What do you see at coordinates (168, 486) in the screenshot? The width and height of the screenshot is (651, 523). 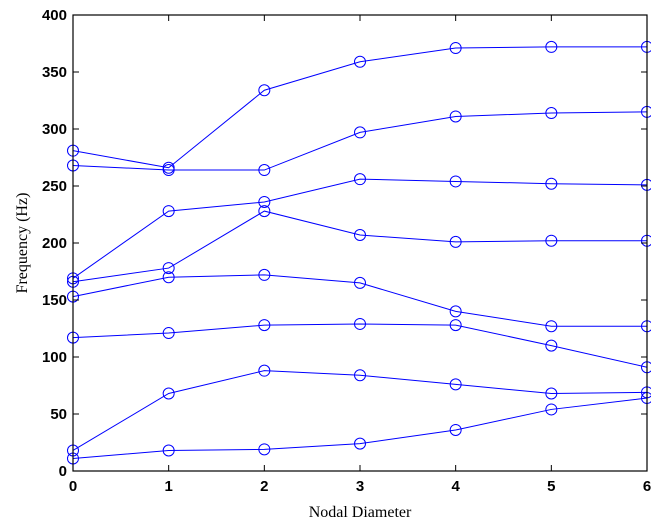 I see `x-tick-label: 1` at bounding box center [168, 486].